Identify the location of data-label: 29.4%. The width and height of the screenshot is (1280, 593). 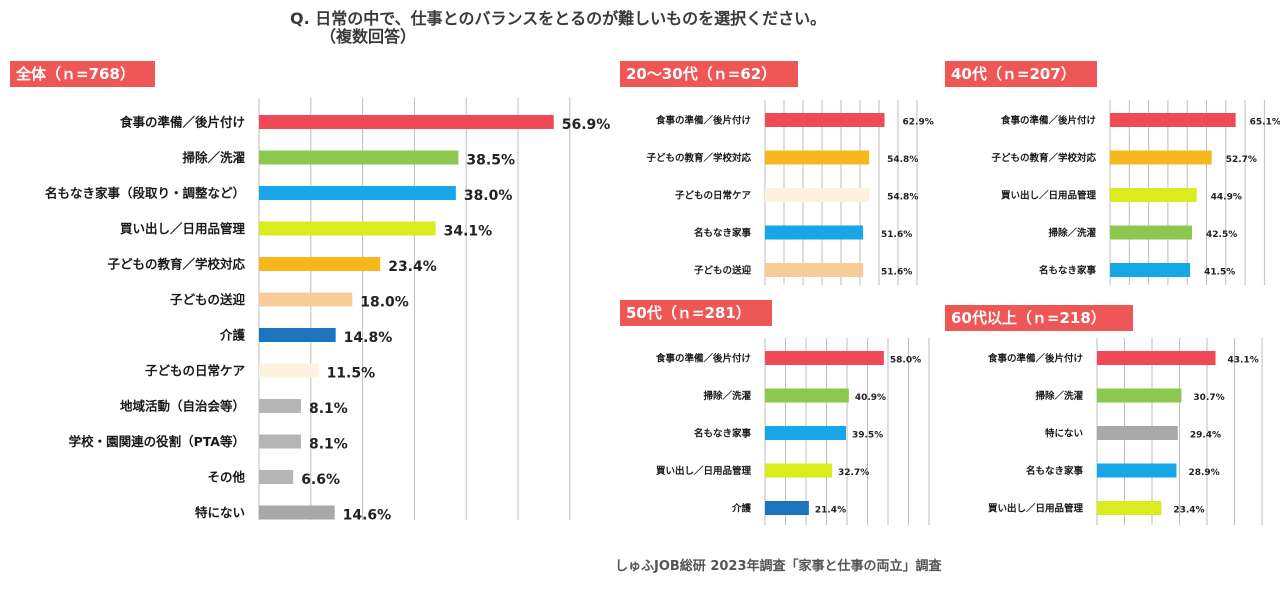
(1205, 436).